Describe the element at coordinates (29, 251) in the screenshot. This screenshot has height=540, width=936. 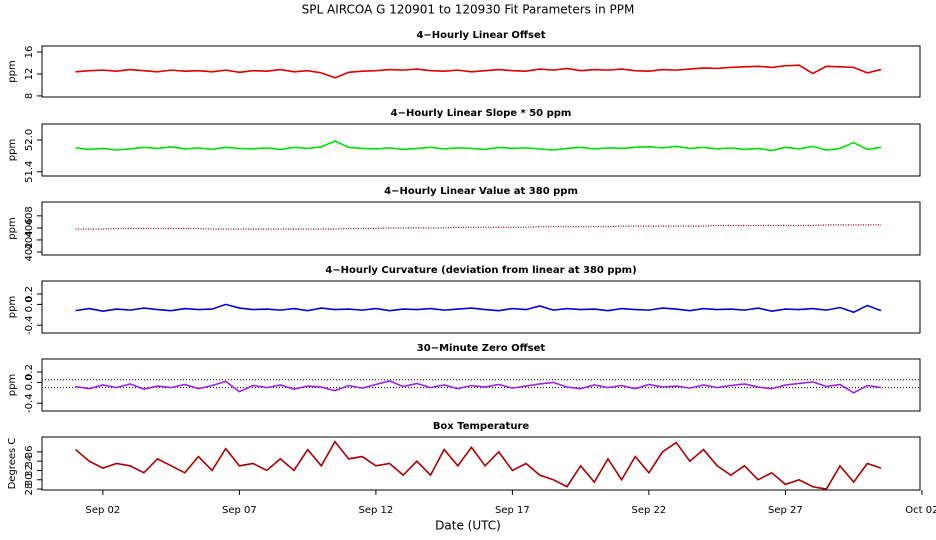
I see `y-tick-label: 402` at that location.